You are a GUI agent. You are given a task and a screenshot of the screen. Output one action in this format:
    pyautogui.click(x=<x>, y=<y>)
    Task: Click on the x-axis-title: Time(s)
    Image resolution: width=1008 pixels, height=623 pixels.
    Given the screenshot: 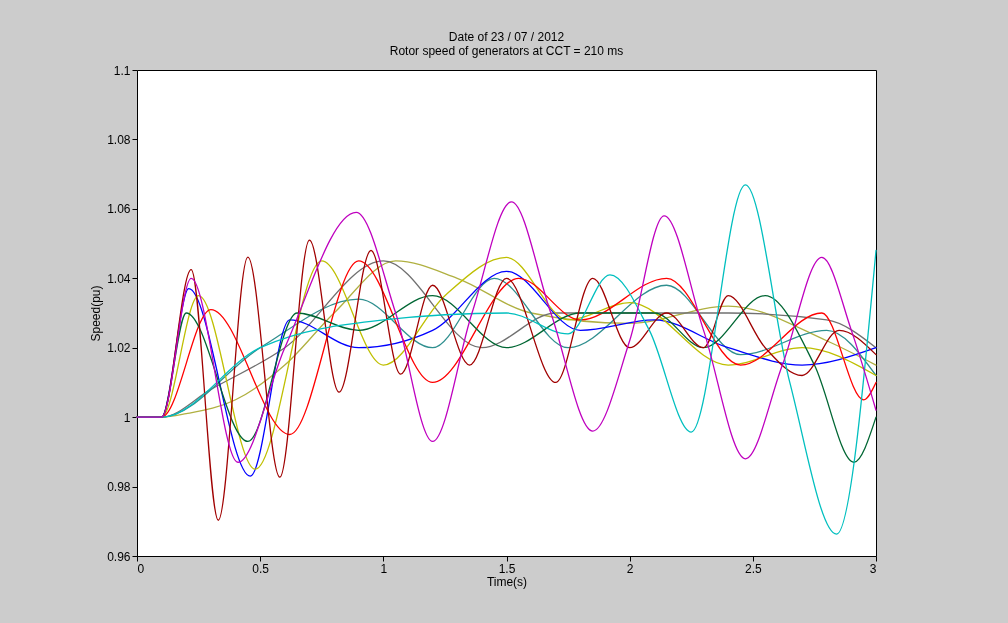 What is the action you would take?
    pyautogui.click(x=507, y=581)
    